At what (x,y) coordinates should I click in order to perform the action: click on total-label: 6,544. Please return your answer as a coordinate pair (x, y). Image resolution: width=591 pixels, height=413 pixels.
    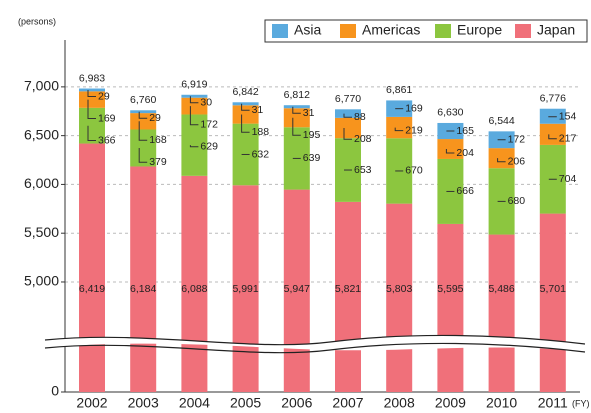
    Looking at the image, I should click on (501, 121).